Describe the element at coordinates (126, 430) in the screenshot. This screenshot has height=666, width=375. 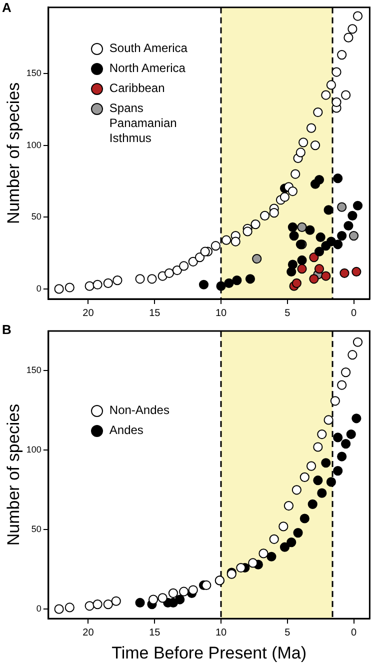
I see `legend-label: Andes` at that location.